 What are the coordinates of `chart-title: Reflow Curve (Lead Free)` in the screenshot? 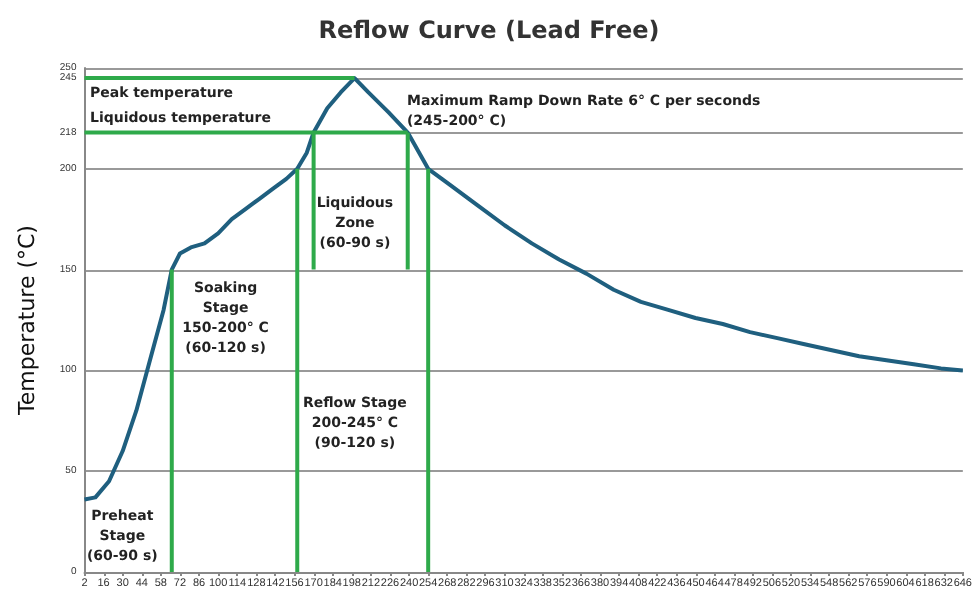 It's located at (489, 30).